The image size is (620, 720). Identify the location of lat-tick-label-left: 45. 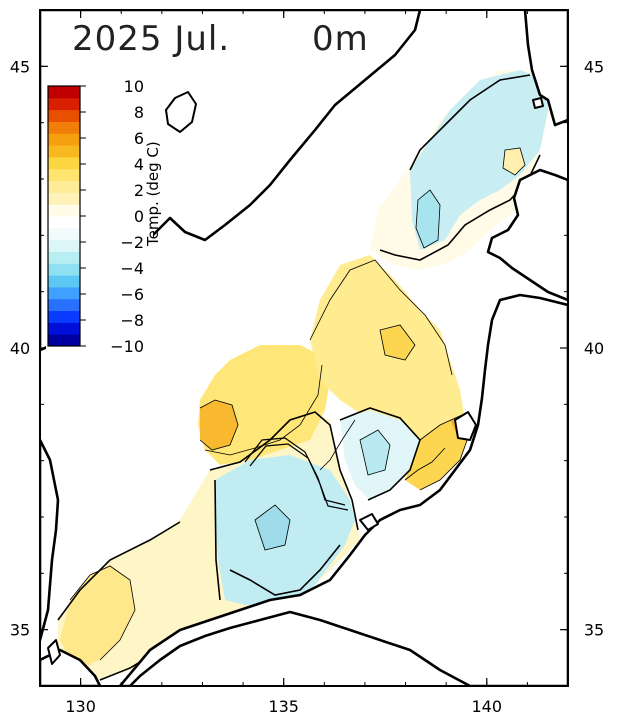
(20, 66).